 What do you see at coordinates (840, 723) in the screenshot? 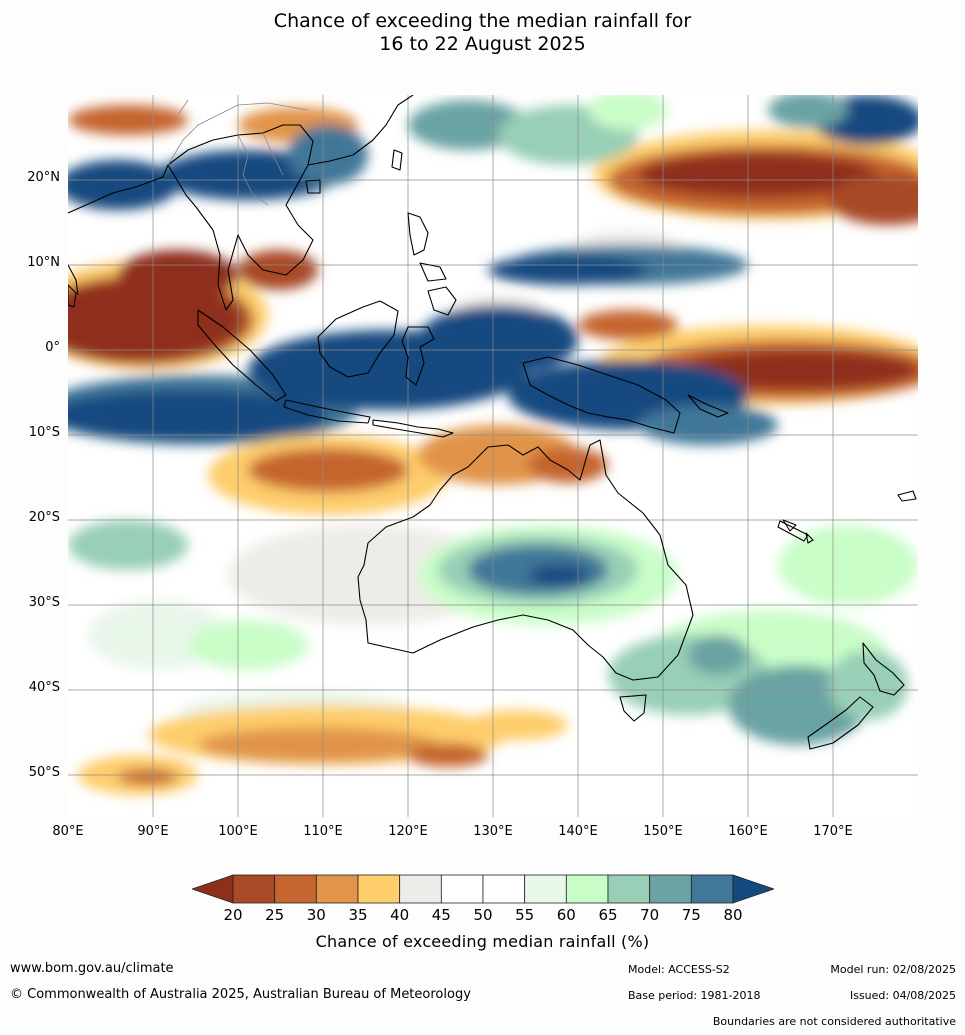
I see `new-zealand-south-island` at bounding box center [840, 723].